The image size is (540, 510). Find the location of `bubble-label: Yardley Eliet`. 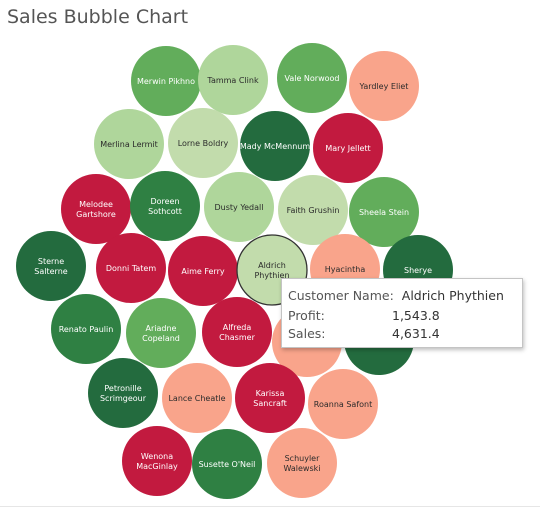

bubble-label: Yardley Eliet is located at coordinates (384, 86).